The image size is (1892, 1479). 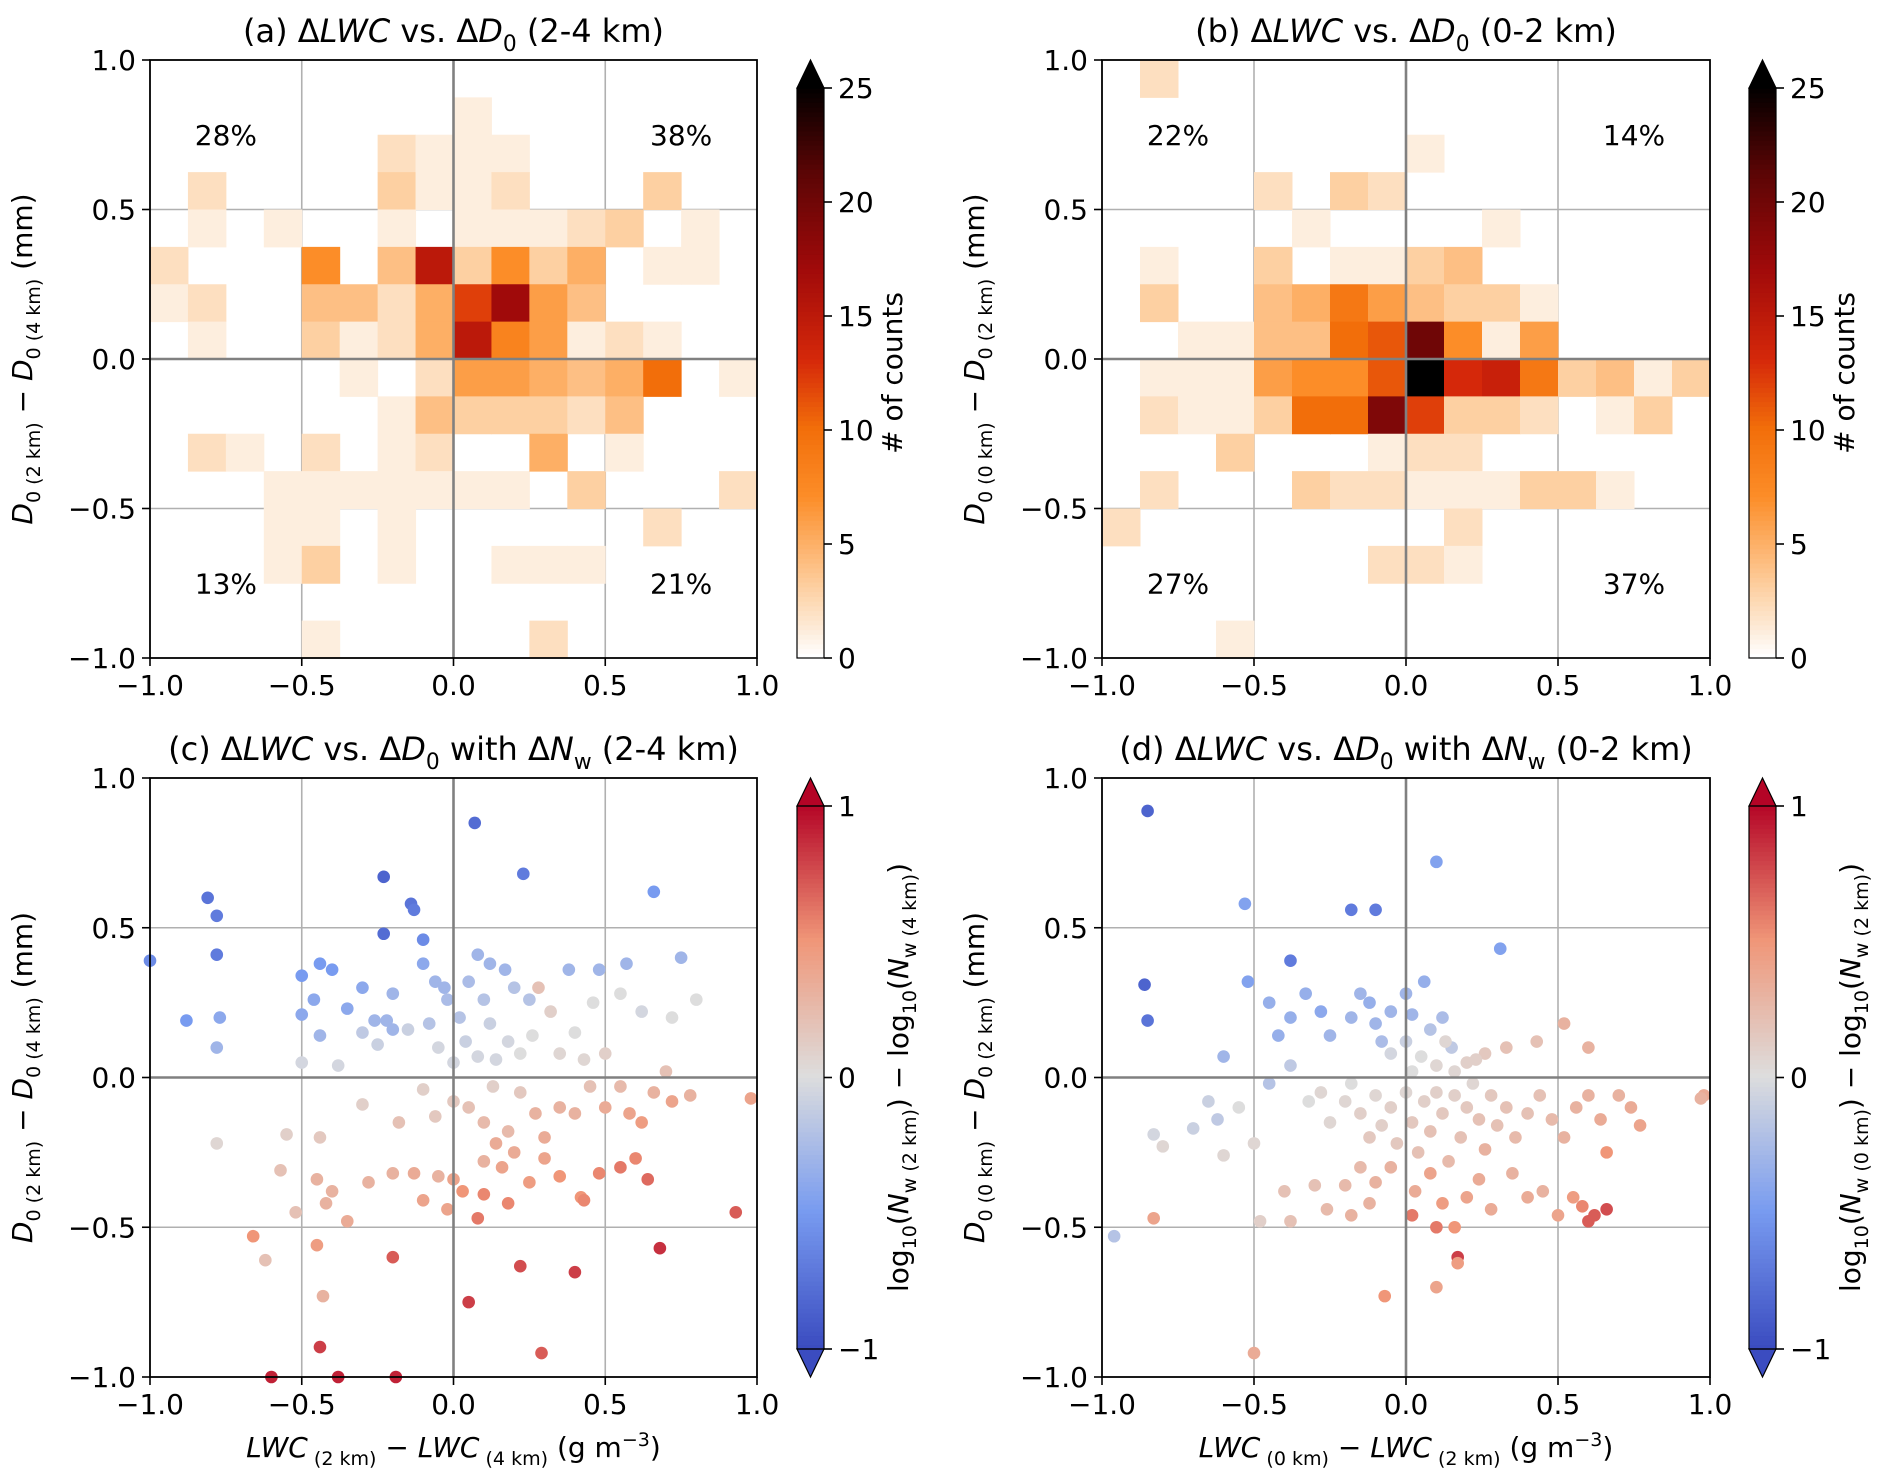 I want to click on y-tick-label: 0.5, so click(x=1065, y=210).